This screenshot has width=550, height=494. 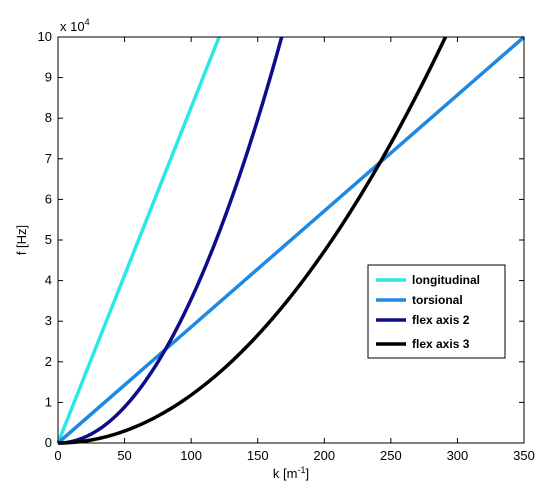 What do you see at coordinates (48, 77) in the screenshot?
I see `y-tick-label: 9` at bounding box center [48, 77].